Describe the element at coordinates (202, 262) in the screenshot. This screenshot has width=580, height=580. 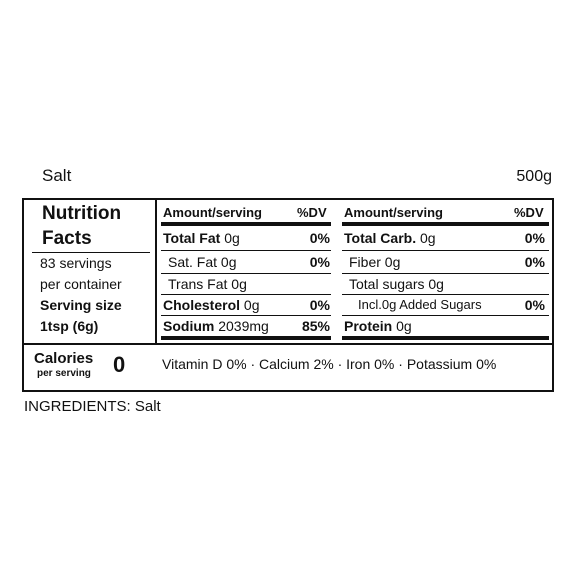
I see `sat-fat-row: Sat. Fat 0g` at that location.